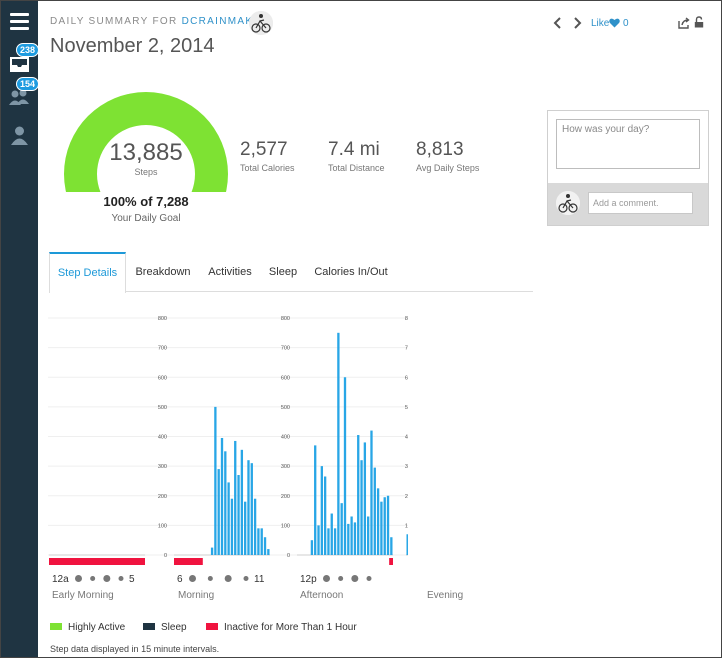  I want to click on time-tick-start: 6, so click(180, 579).